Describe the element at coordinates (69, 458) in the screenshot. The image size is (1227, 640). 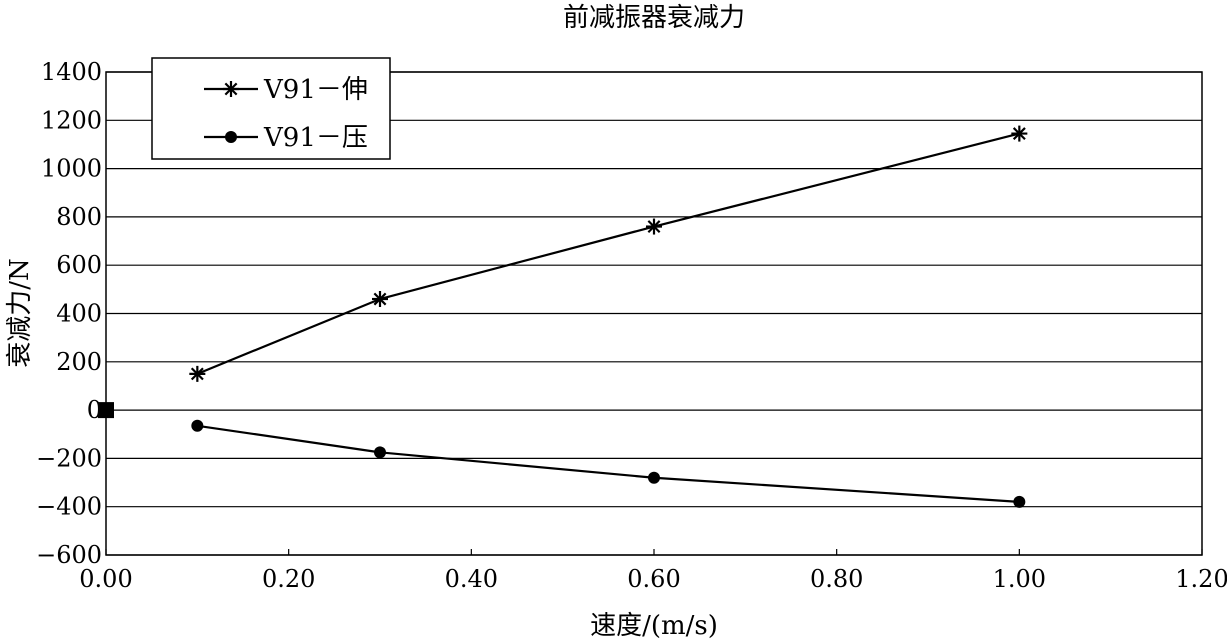
I see `y-tick-label: −200` at that location.